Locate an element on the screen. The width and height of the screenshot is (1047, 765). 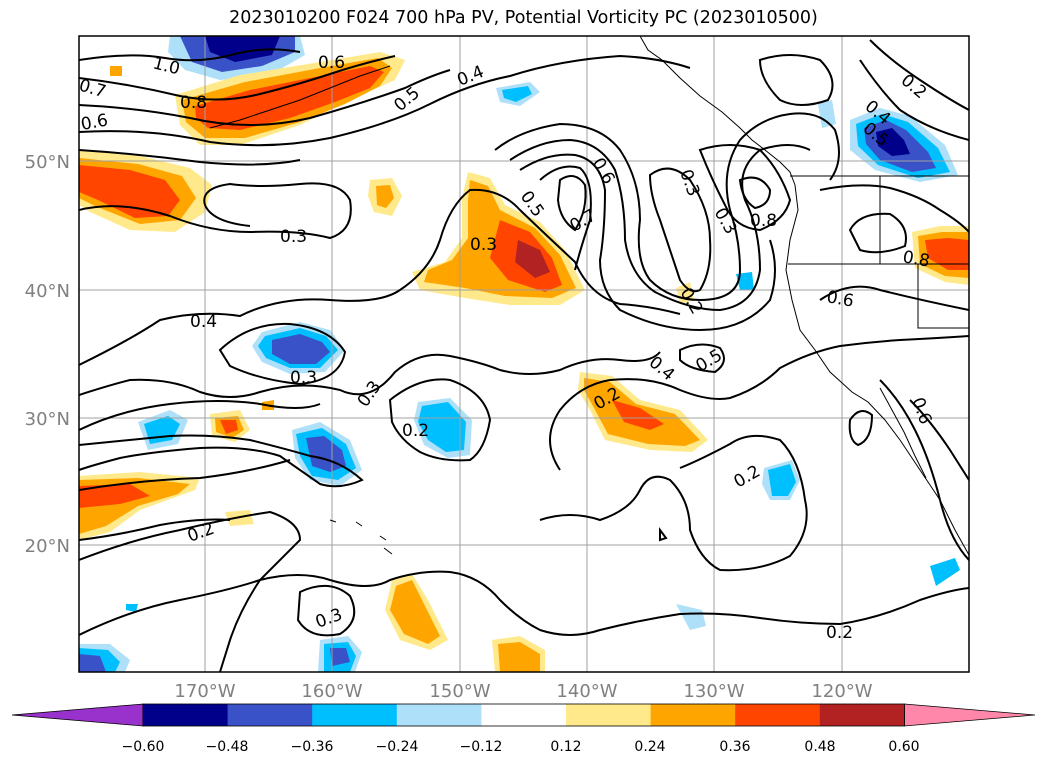
lon-label: 170°W is located at coordinates (204, 691).